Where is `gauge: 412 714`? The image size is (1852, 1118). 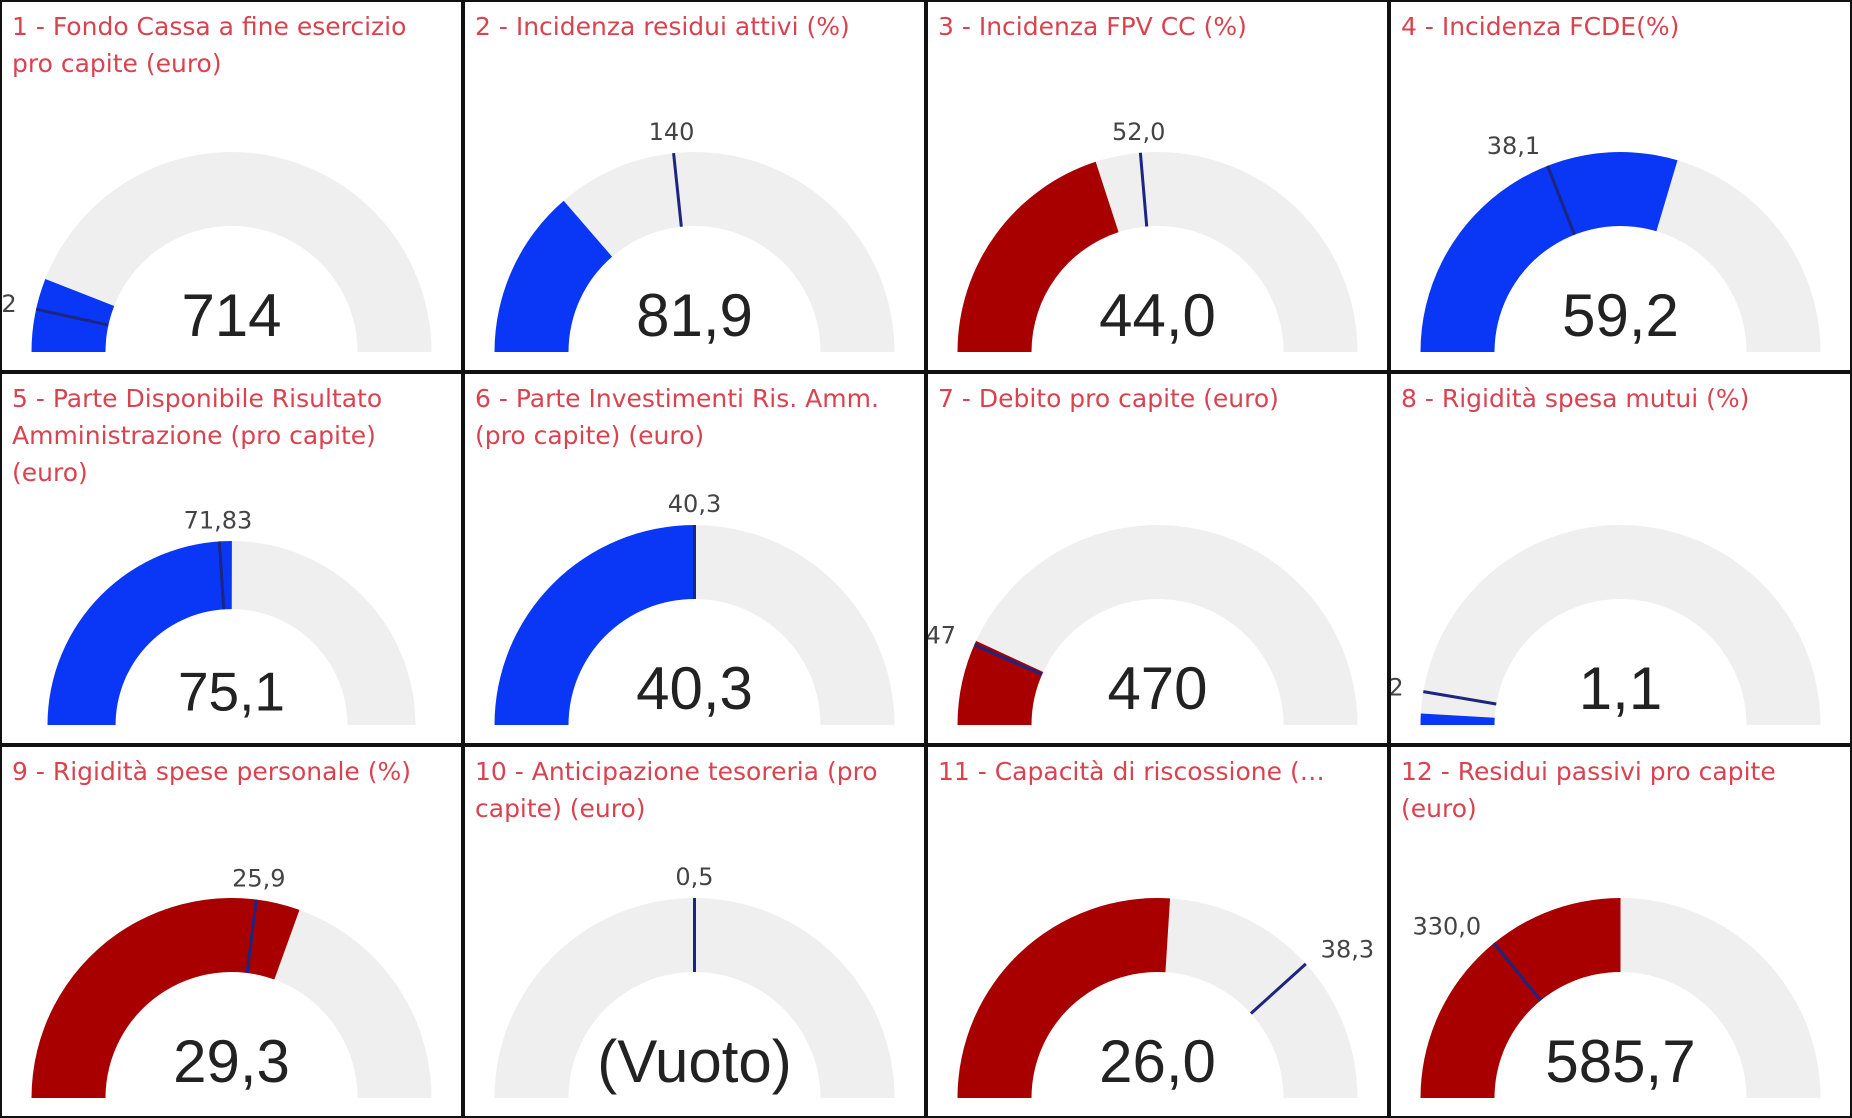 gauge: 412 714 is located at coordinates (217, 252).